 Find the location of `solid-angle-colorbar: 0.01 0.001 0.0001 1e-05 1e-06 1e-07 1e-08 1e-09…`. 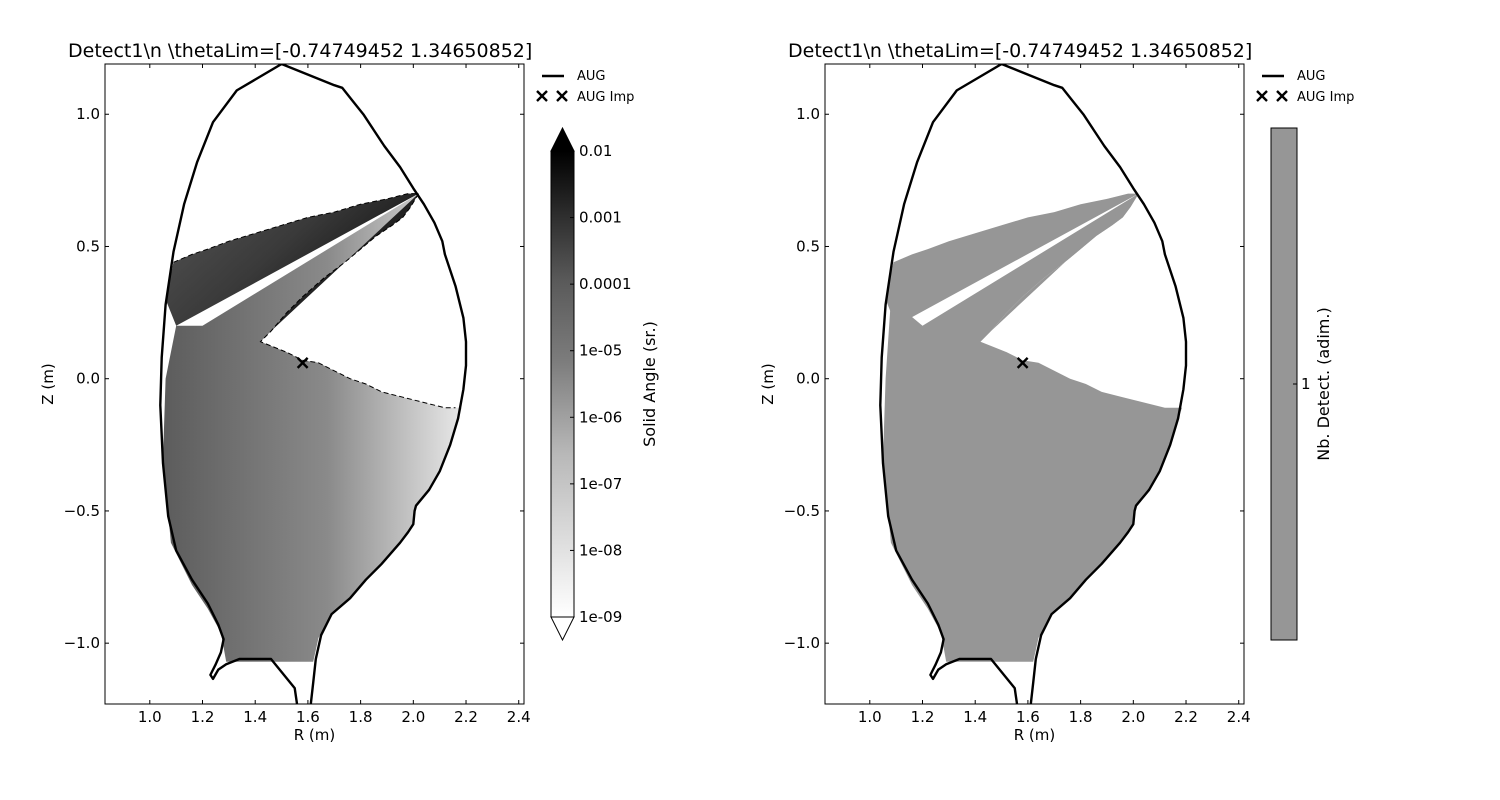

solid-angle-colorbar: 0.01 0.001 0.0001 1e-05 1e-06 1e-07 1e-08 1e-09… is located at coordinates (604, 384).